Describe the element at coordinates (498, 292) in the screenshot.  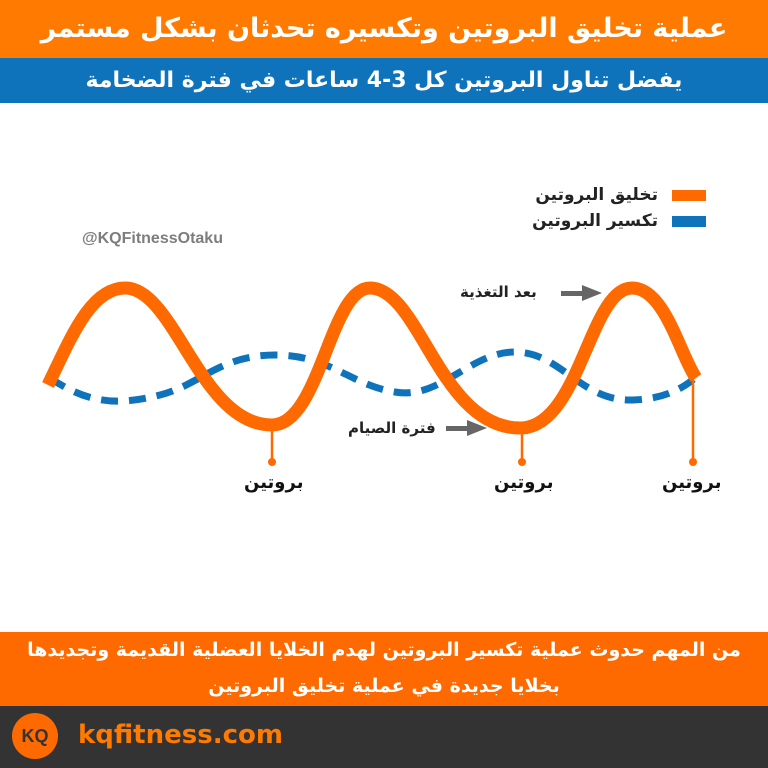
I see `after-feeding-label: بعد التغذية` at that location.